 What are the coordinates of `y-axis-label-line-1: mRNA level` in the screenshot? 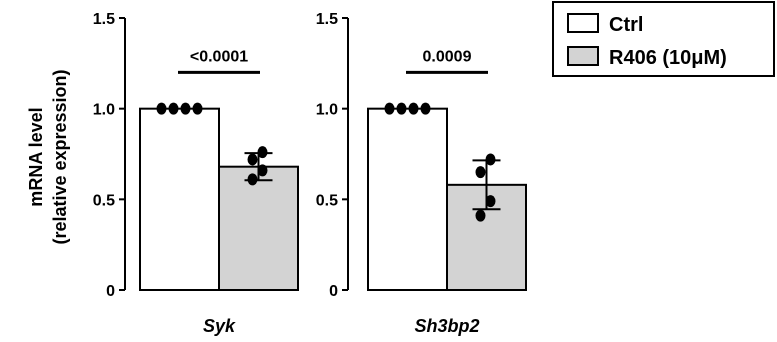 It's located at (36, 156).